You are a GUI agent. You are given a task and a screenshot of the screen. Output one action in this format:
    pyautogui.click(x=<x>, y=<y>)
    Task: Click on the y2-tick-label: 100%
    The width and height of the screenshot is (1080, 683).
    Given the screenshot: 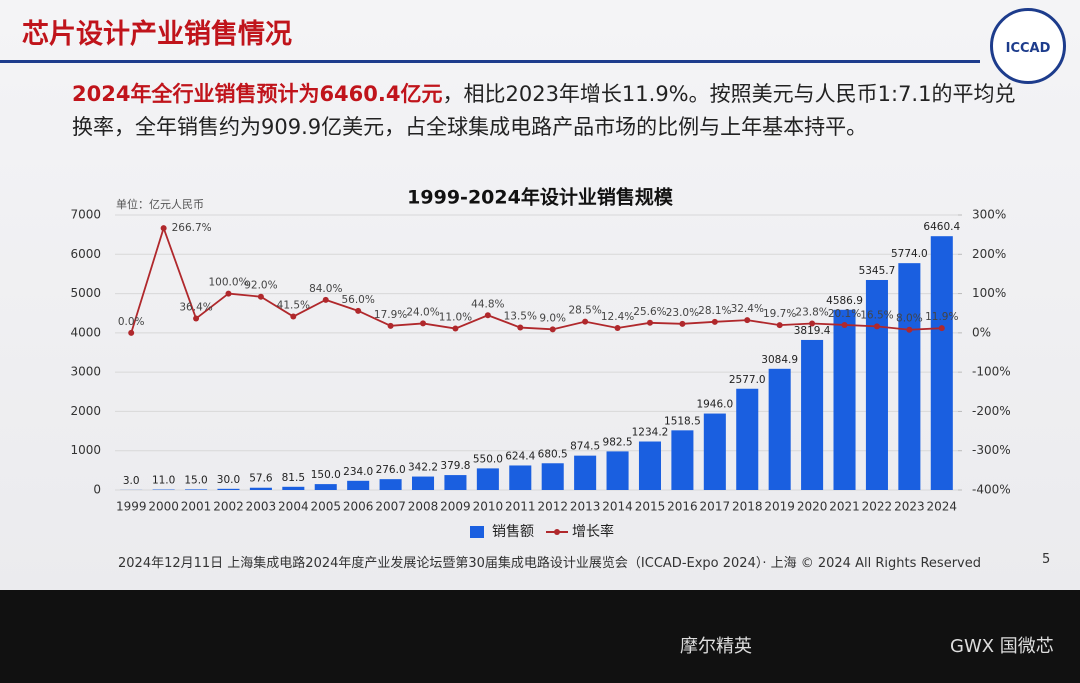 What is the action you would take?
    pyautogui.click(x=989, y=293)
    